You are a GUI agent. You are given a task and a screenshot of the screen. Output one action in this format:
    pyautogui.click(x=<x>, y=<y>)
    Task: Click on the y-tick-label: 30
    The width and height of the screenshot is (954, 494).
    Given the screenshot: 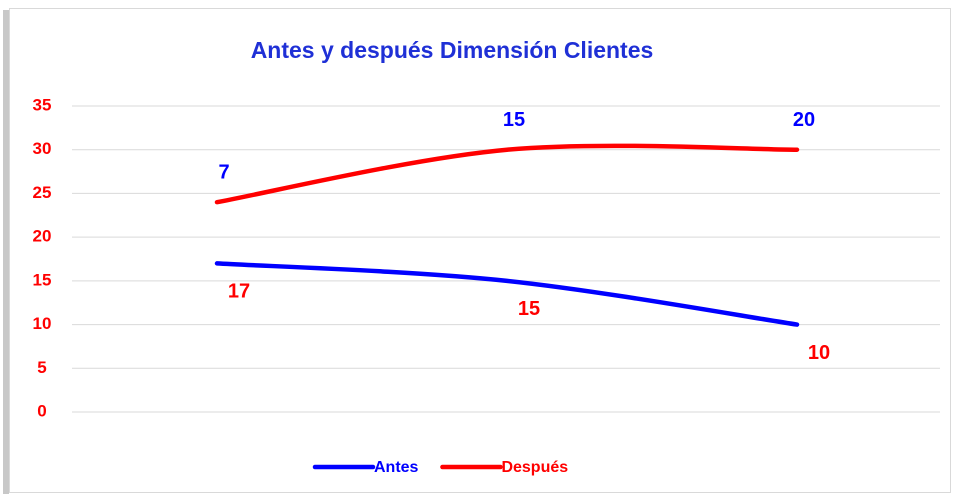 What is the action you would take?
    pyautogui.click(x=42, y=148)
    